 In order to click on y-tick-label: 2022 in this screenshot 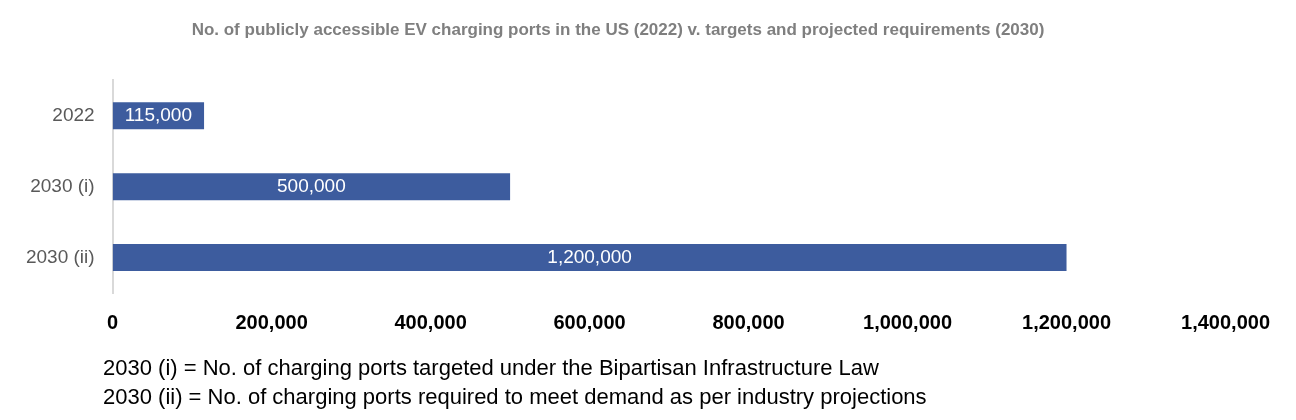, I will do `click(73, 115)`.